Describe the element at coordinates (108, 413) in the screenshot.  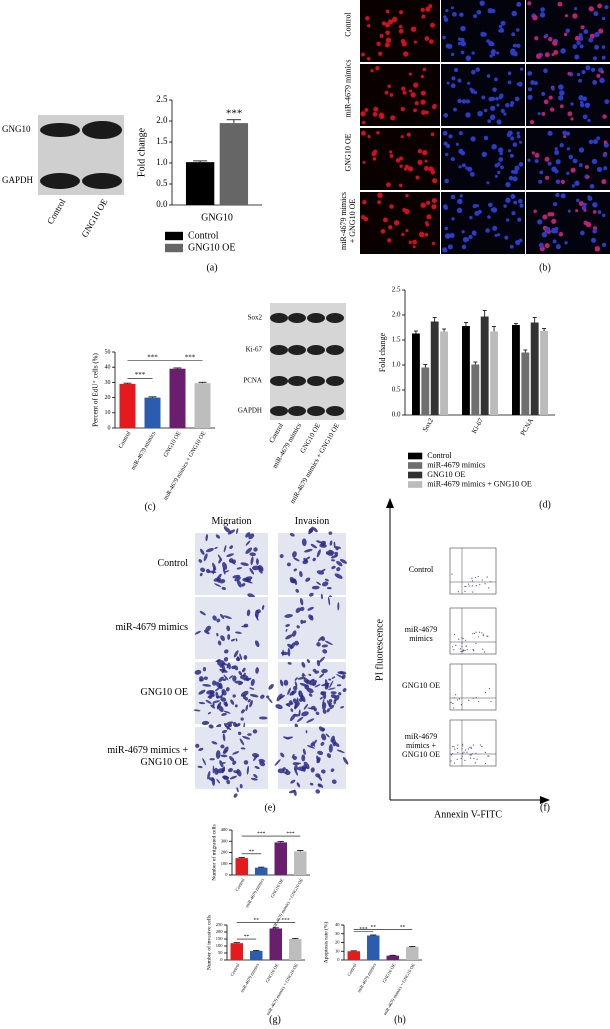
I see `y-tick-label: 10` at that location.